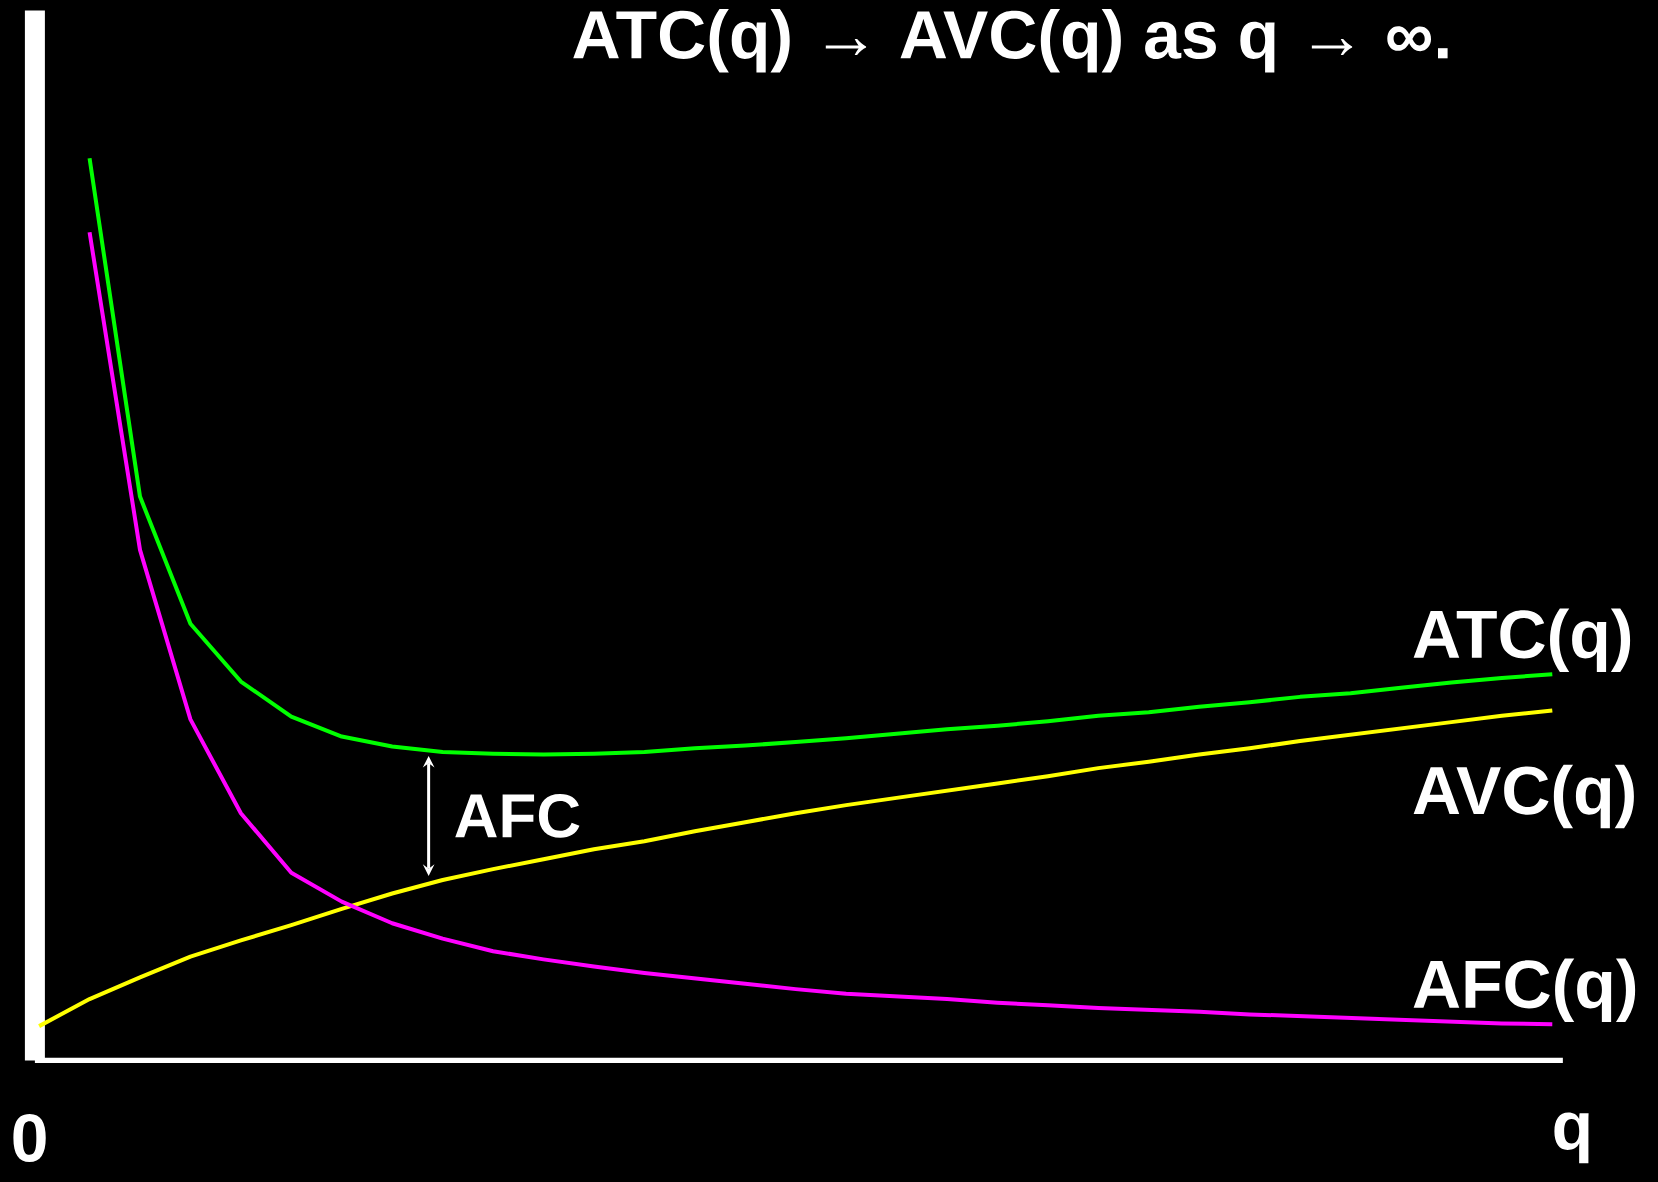 Image resolution: width=1658 pixels, height=1182 pixels. Describe the element at coordinates (1522, 640) in the screenshot. I see `series-label: ATC(q)` at that location.